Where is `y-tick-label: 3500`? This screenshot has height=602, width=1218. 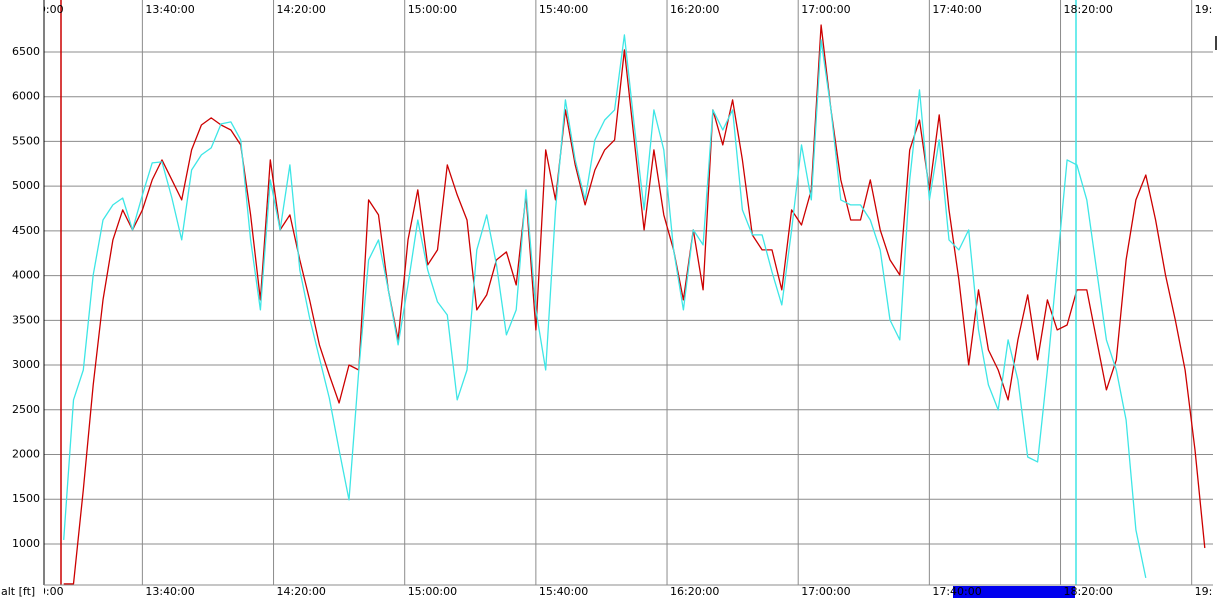
y-tick-label: 3500 is located at coordinates (26, 319).